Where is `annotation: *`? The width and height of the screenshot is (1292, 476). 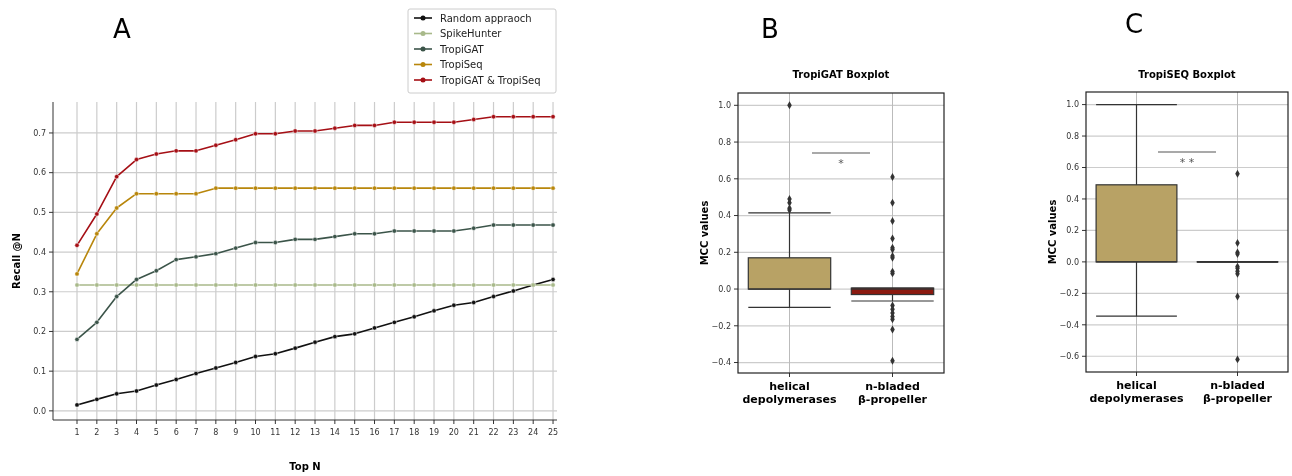 annotation: * is located at coordinates (841, 163).